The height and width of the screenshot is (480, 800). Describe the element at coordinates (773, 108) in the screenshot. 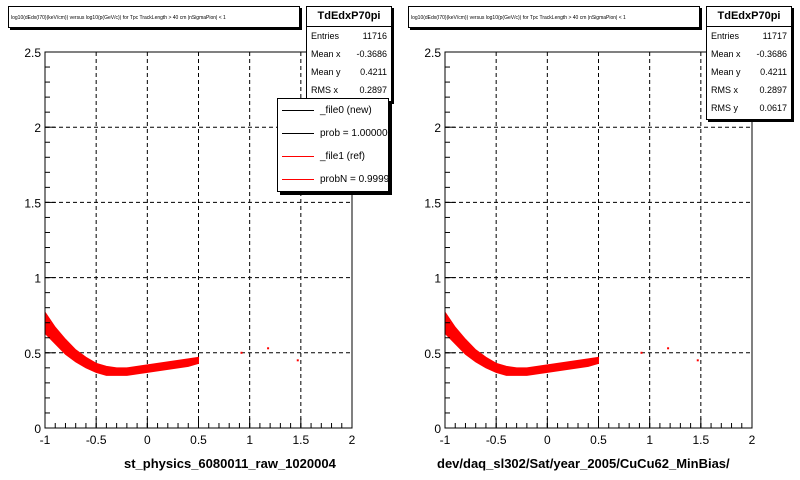

I see `stats-value: 0.0617` at that location.